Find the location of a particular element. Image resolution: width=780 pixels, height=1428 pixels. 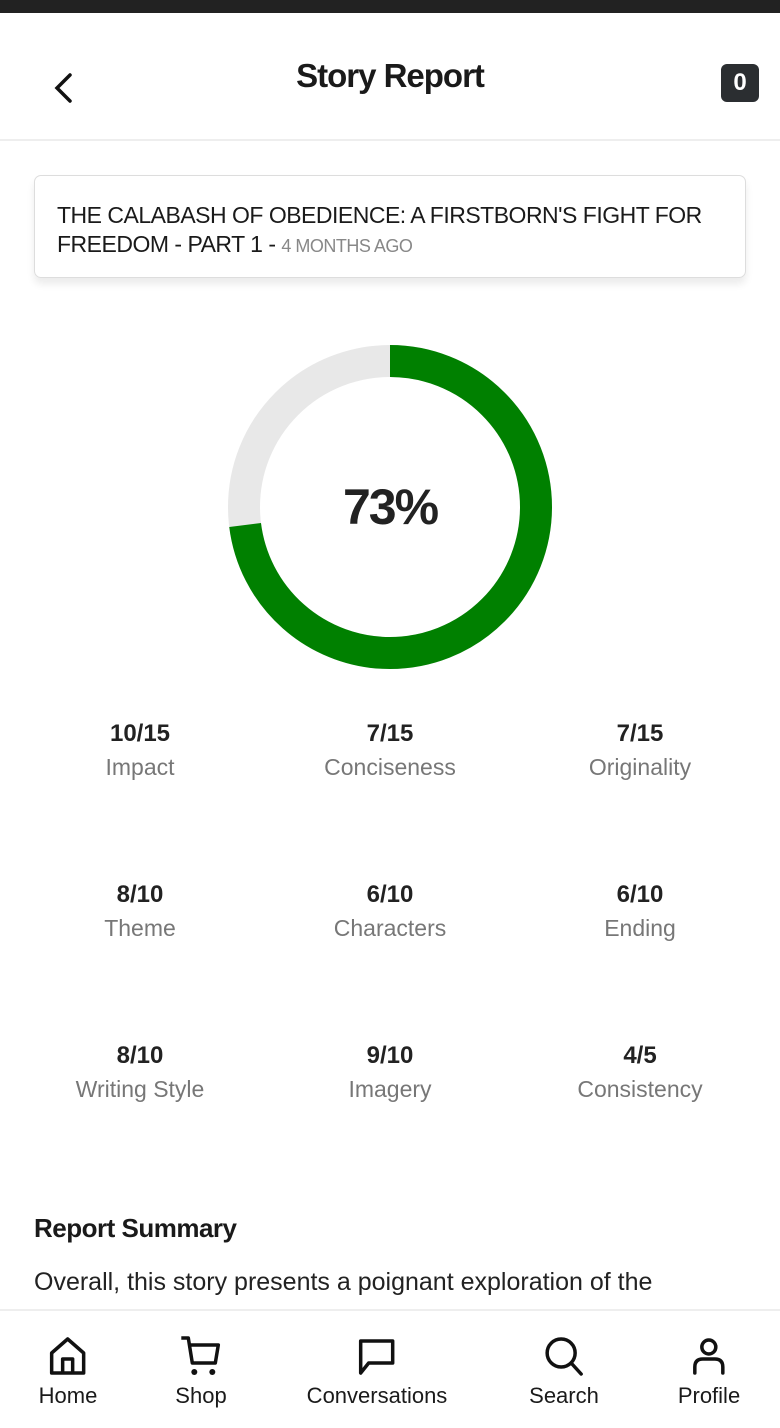

score-donut is located at coordinates (390, 507).